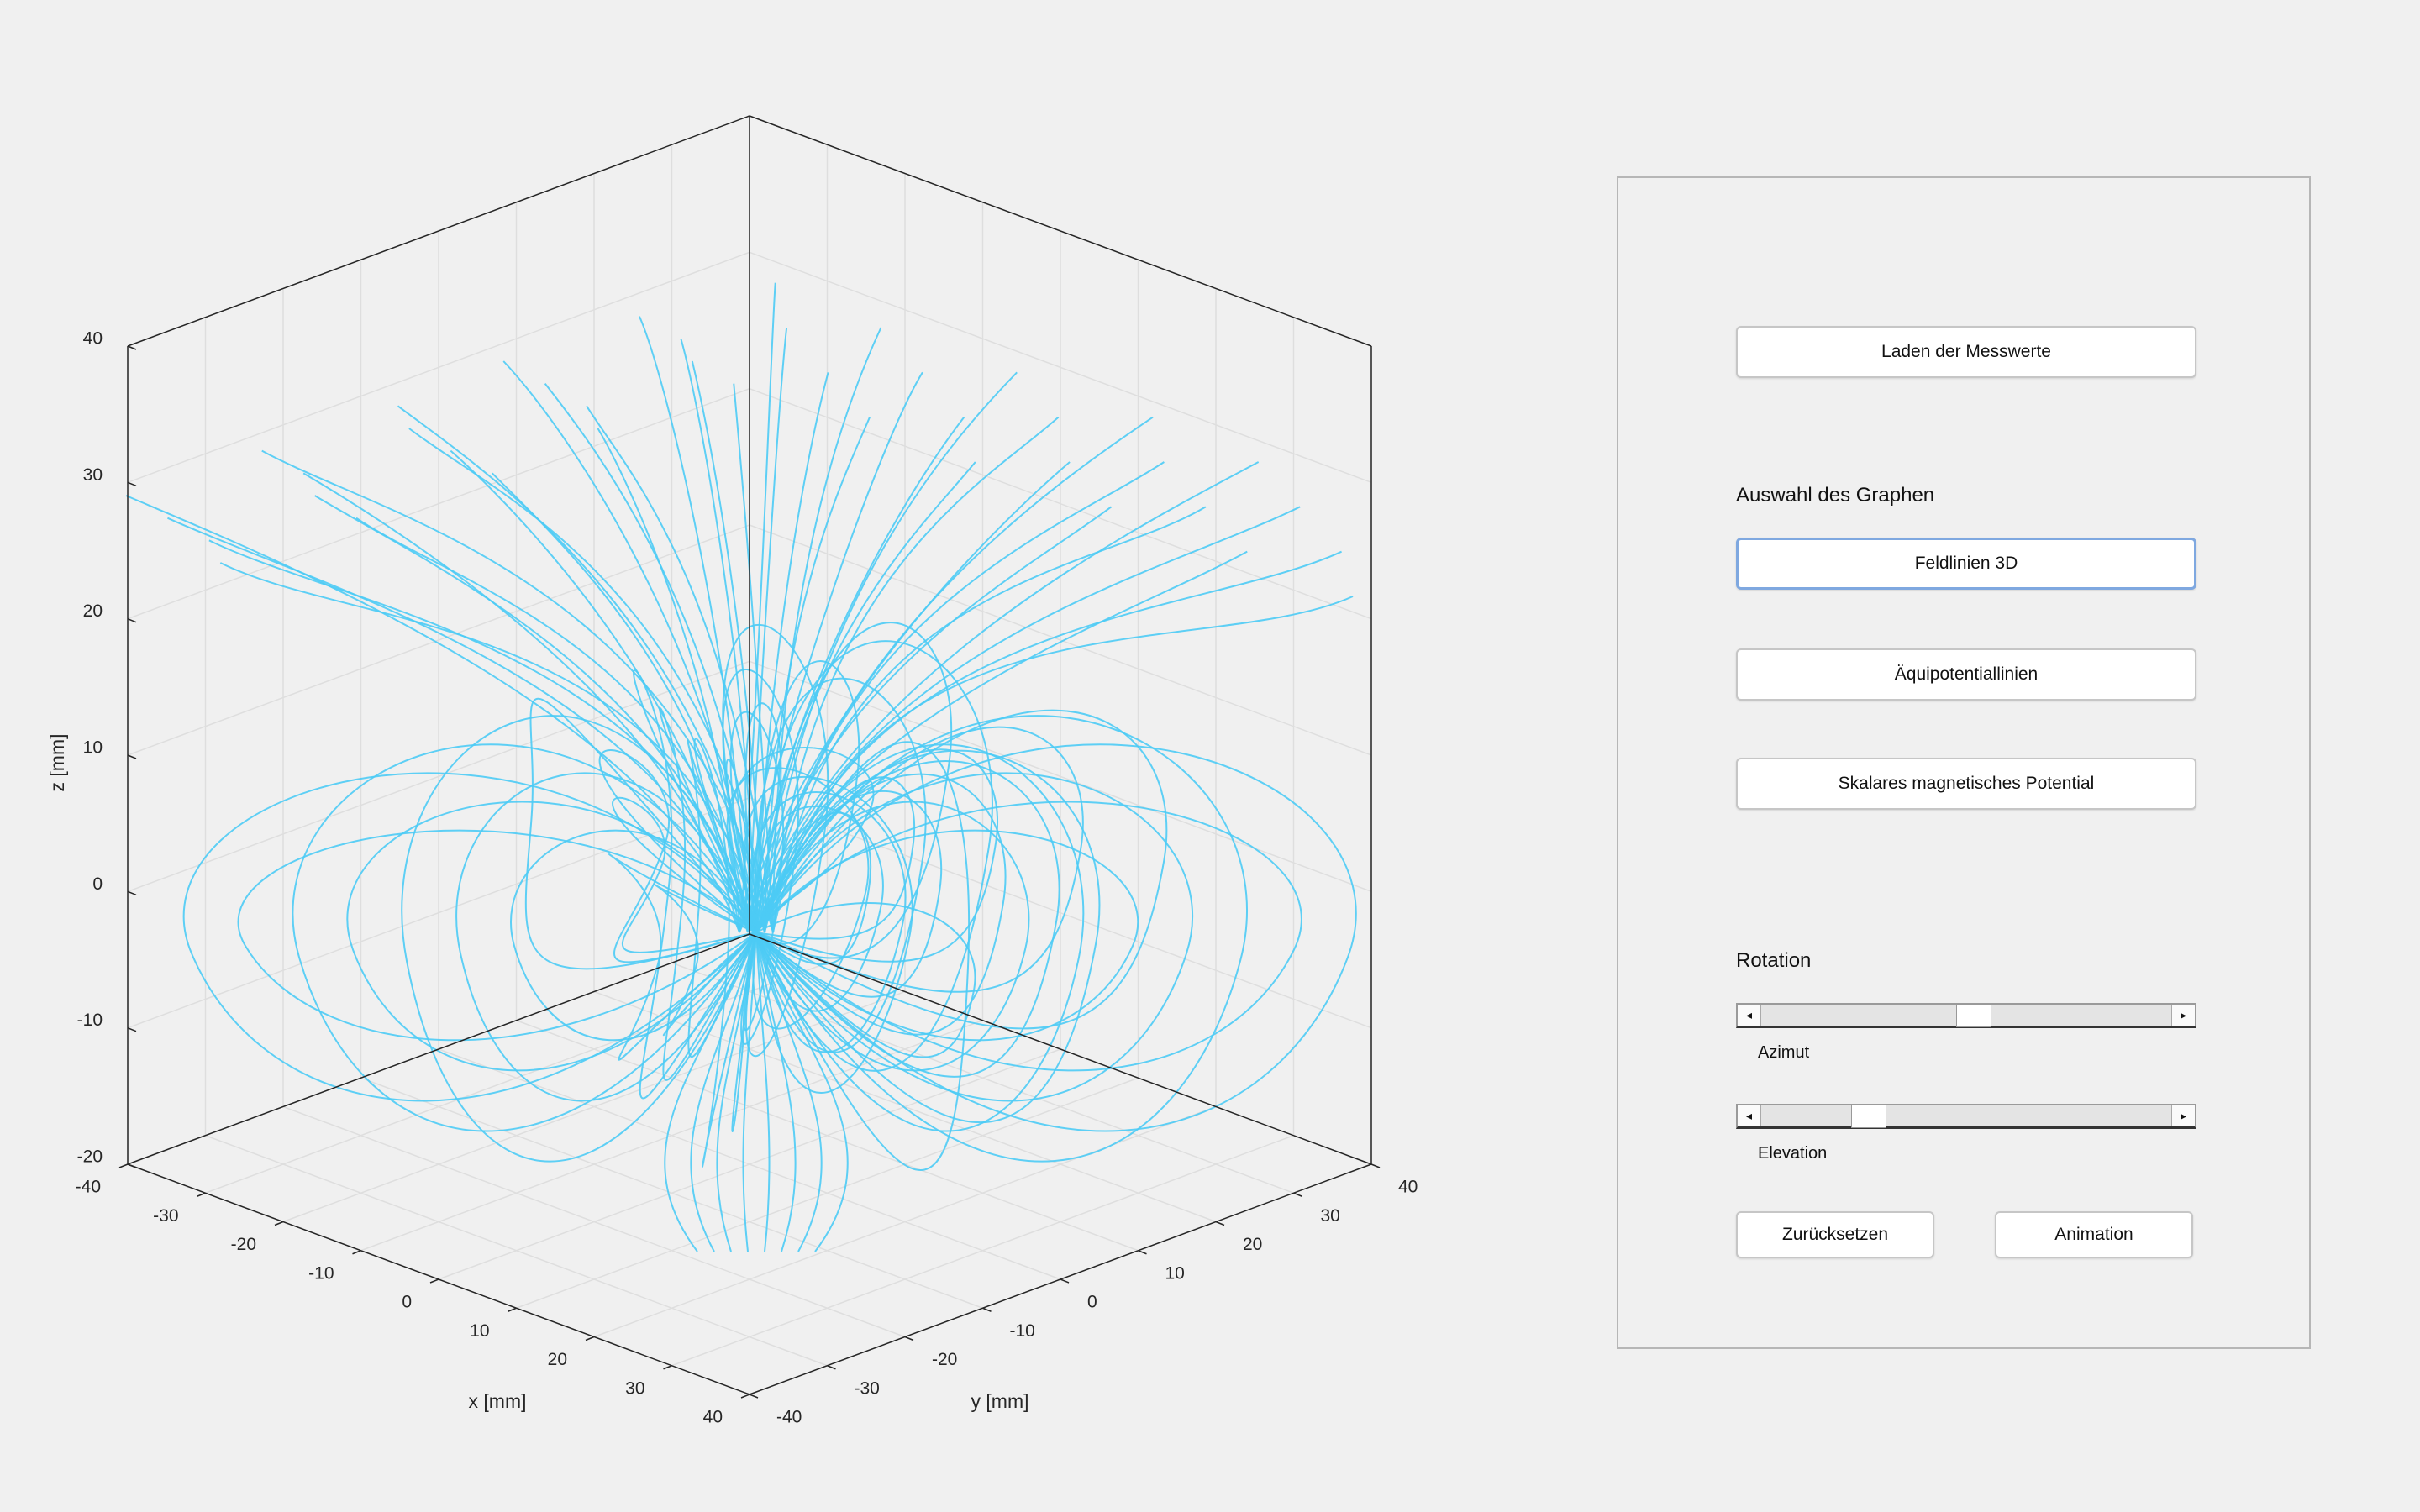 The width and height of the screenshot is (2420, 1512). I want to click on x-tick-label: 30, so click(634, 1388).